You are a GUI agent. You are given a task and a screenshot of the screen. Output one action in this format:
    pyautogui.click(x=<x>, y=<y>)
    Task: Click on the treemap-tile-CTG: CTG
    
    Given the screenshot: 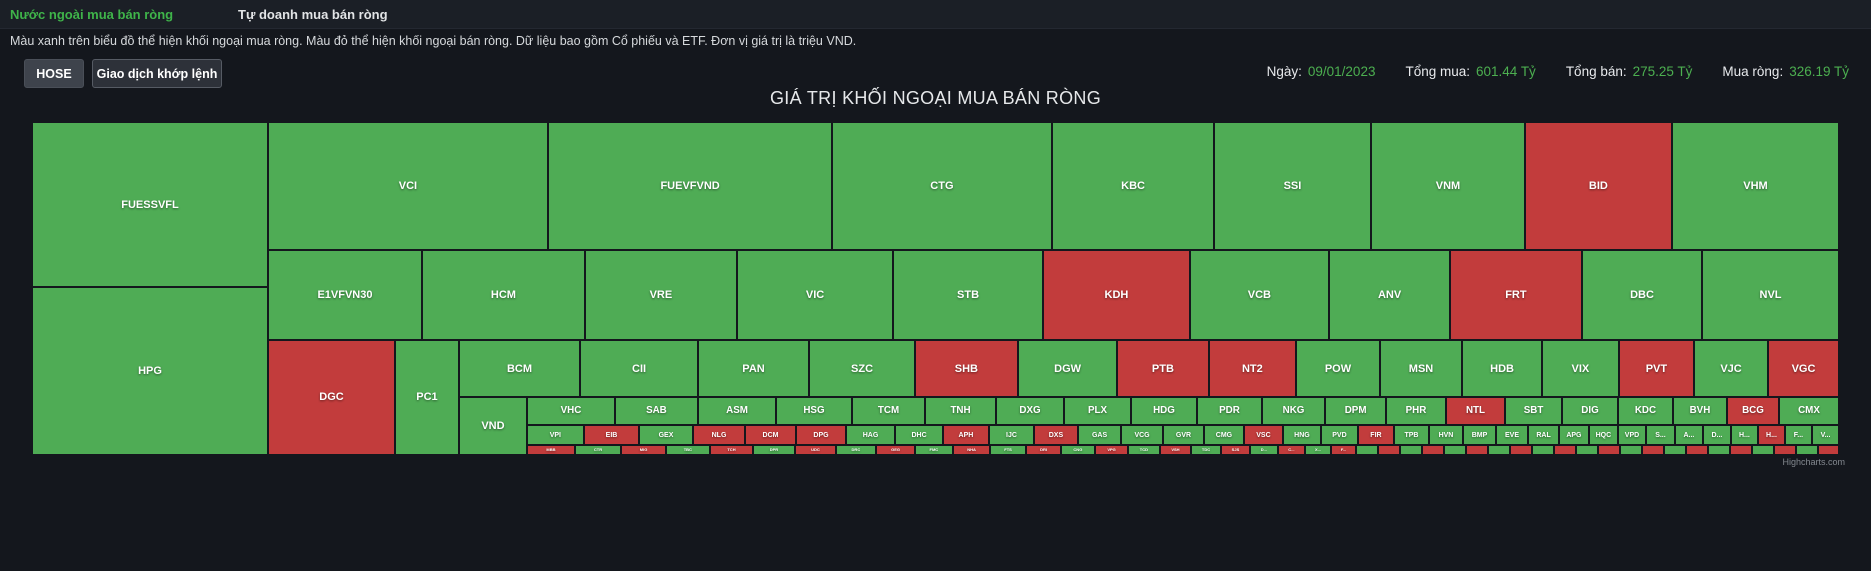 What is the action you would take?
    pyautogui.click(x=941, y=186)
    